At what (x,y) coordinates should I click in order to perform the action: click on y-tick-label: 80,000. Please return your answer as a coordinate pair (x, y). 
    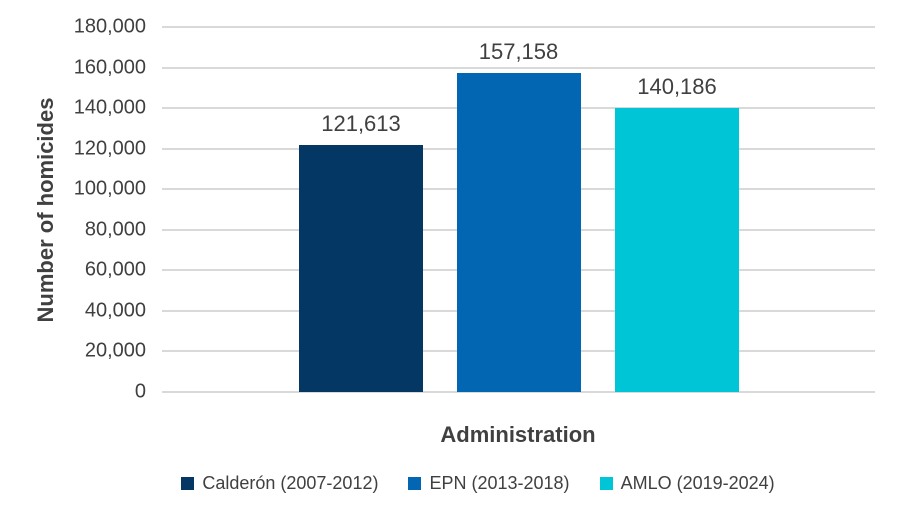
    Looking at the image, I should click on (115, 229).